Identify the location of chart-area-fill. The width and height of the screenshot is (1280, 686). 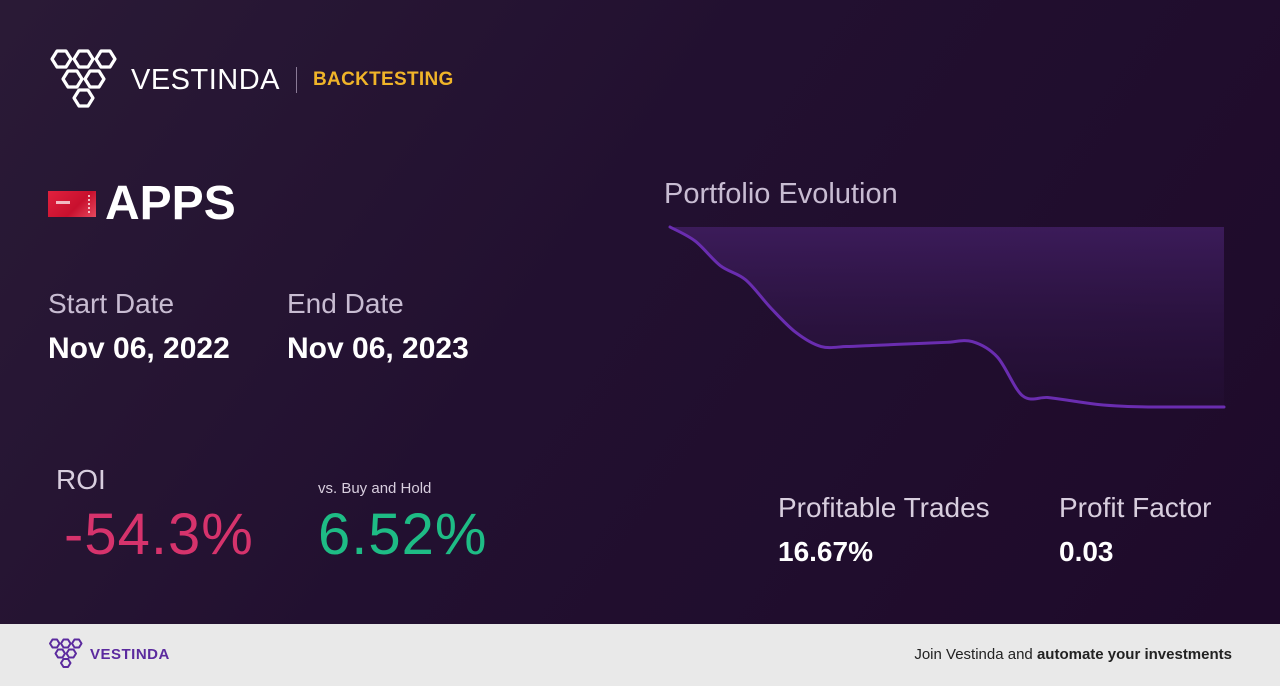
(947, 317).